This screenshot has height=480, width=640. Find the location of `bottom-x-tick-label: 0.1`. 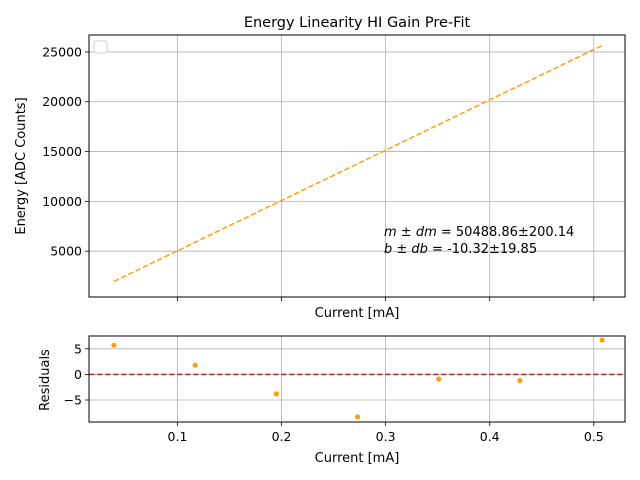

bottom-x-tick-label: 0.1 is located at coordinates (178, 436).